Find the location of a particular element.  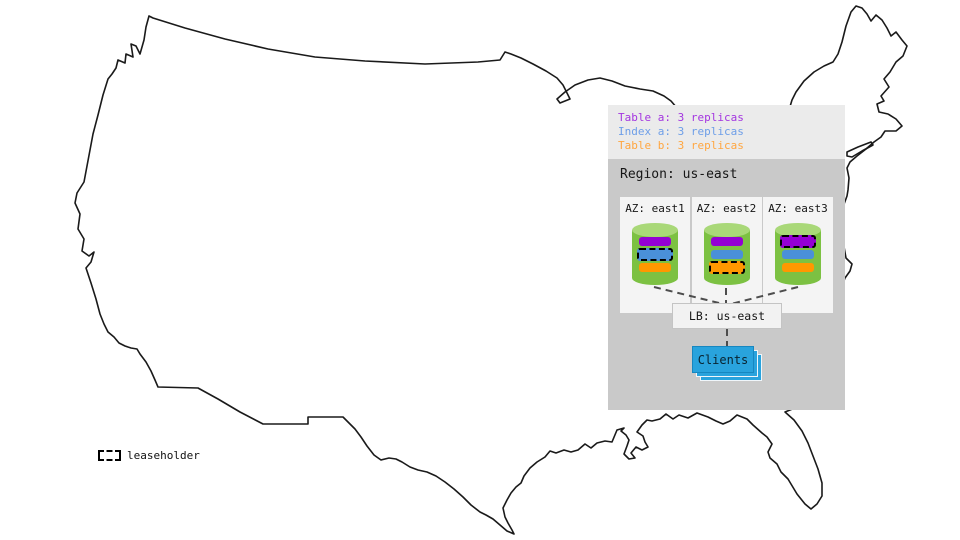

az-row: AZ: east1 AZ: east2 is located at coordinates (726, 255).